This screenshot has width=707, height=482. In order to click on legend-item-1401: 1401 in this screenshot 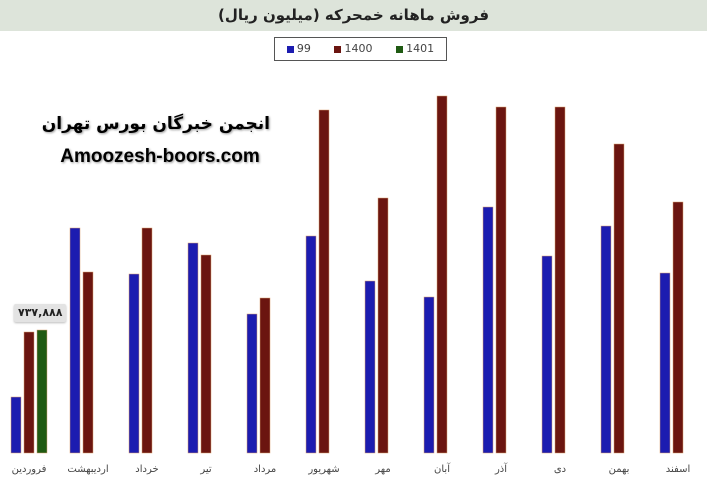, I will do `click(415, 49)`.